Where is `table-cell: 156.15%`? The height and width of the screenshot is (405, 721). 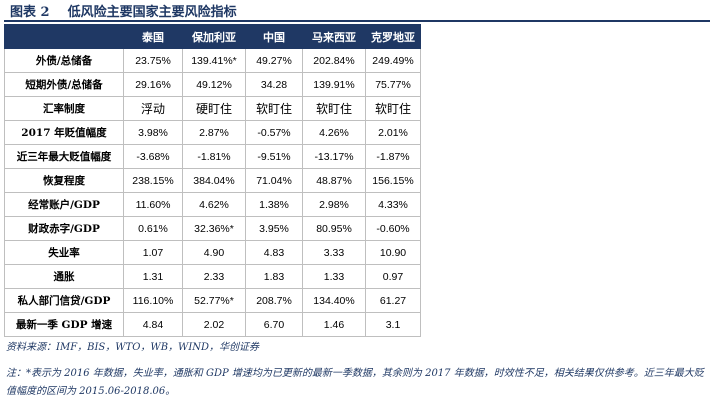
table-cell: 156.15% is located at coordinates (393, 180).